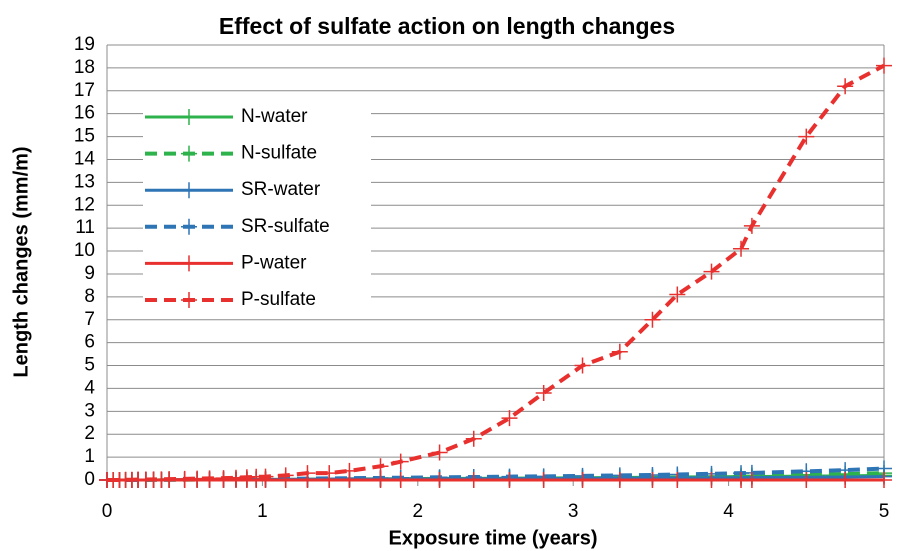 The height and width of the screenshot is (551, 902). What do you see at coordinates (84, 136) in the screenshot?
I see `y-tick-label: 15` at bounding box center [84, 136].